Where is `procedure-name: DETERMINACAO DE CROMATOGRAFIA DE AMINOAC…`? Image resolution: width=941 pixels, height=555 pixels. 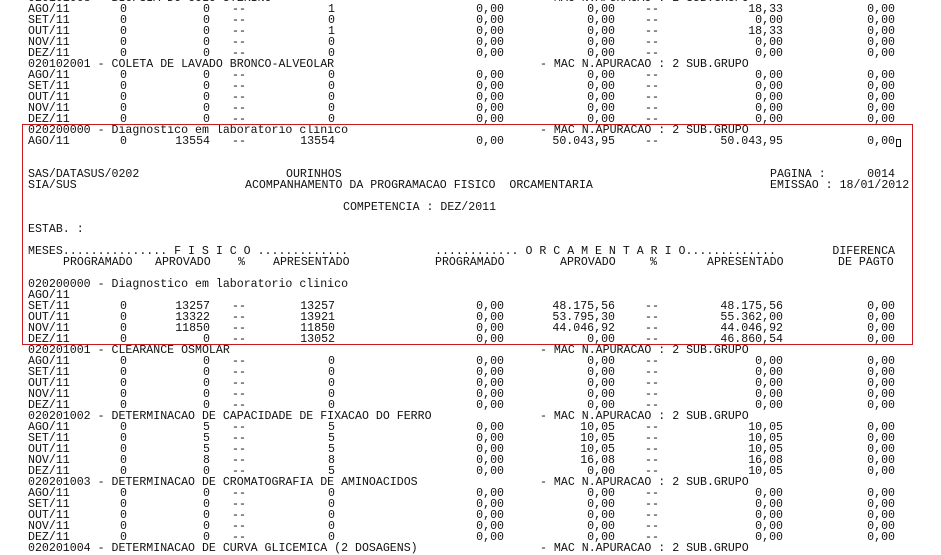 procedure-name: DETERMINACAO DE CROMATOGRAFIA DE AMINOAC… is located at coordinates (264, 482).